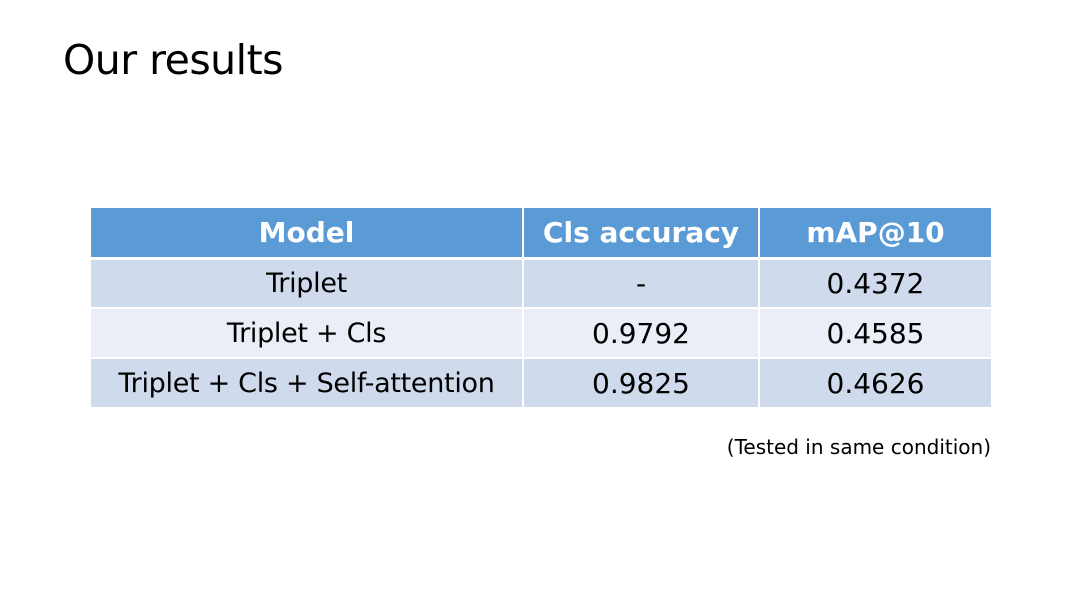  Describe the element at coordinates (875, 283) in the screenshot. I see `map-cell: 0.4372` at that location.